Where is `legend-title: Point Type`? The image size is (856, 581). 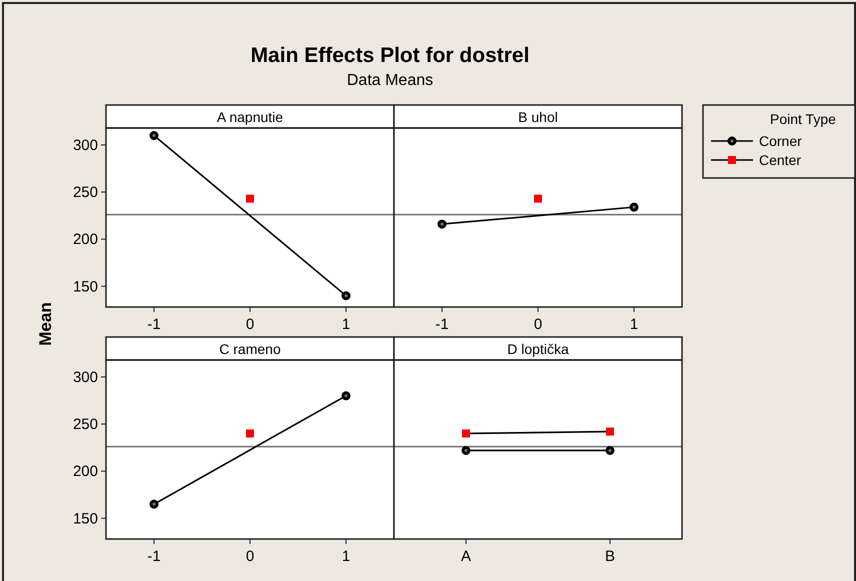 legend-title: Point Type is located at coordinates (803, 119).